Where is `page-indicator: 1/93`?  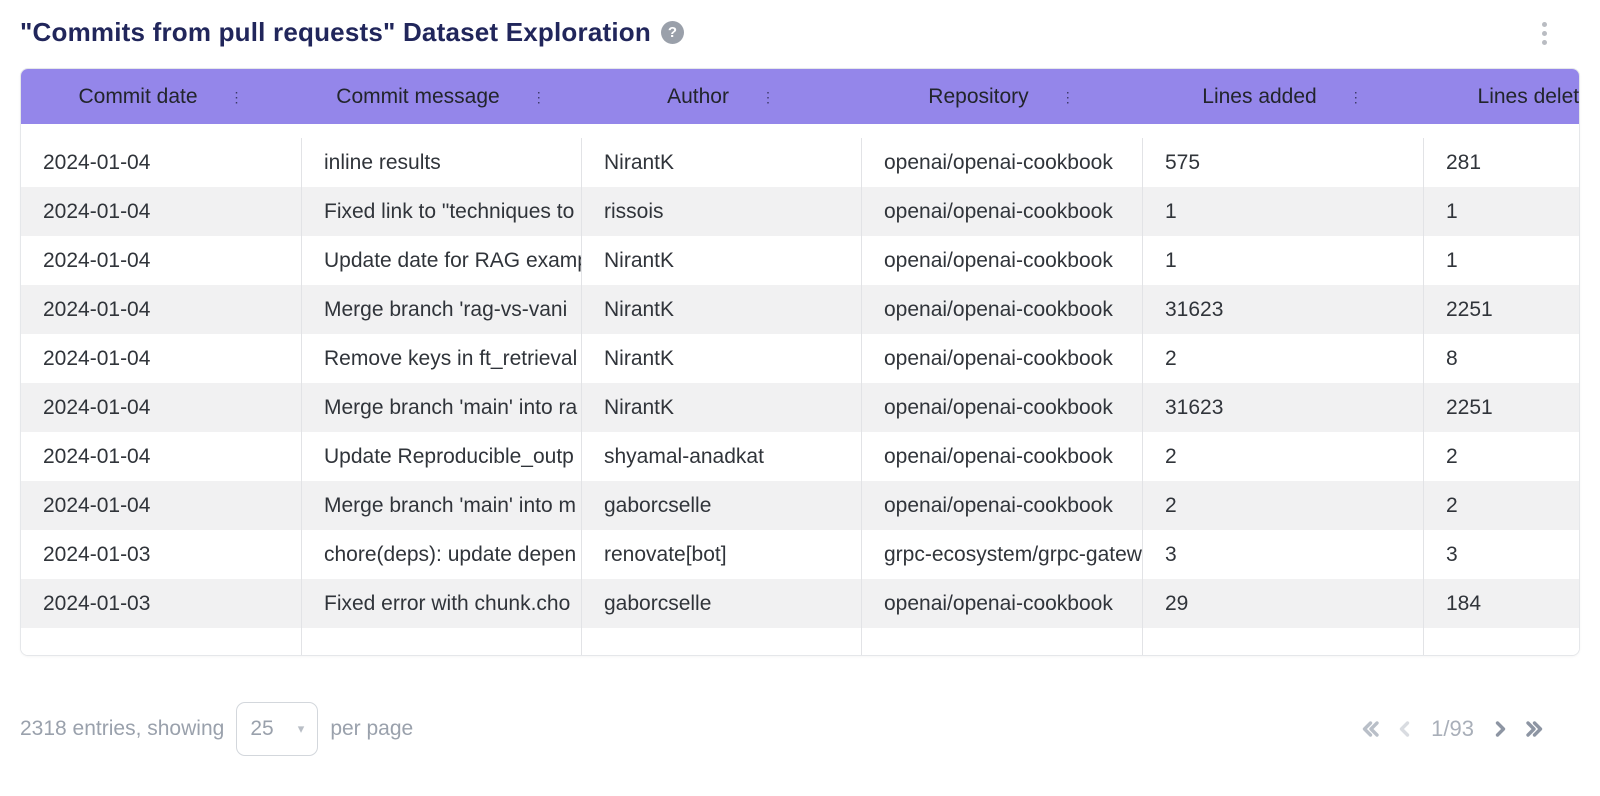
page-indicator: 1/93 is located at coordinates (1452, 728).